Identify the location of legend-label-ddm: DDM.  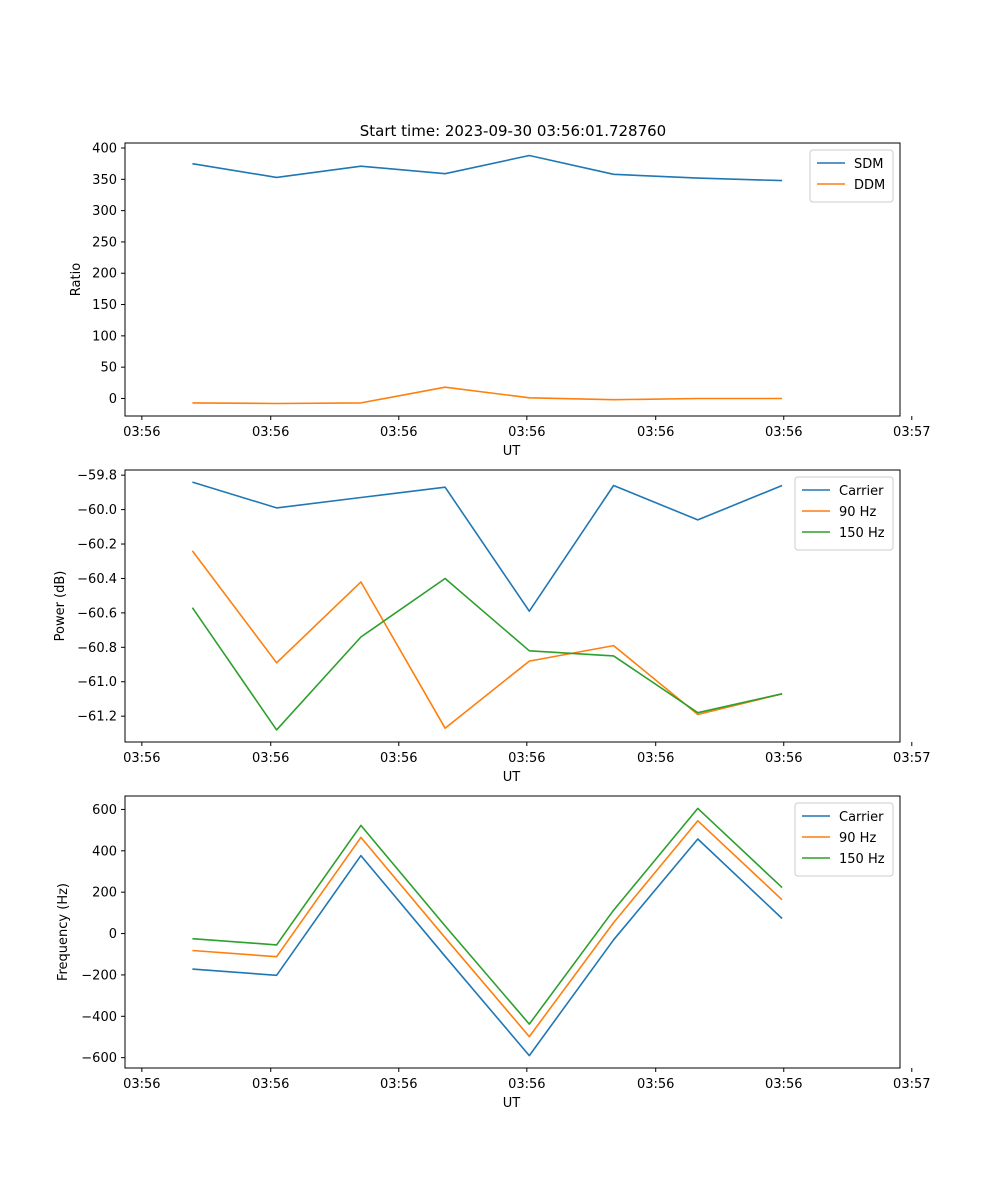
(869, 185).